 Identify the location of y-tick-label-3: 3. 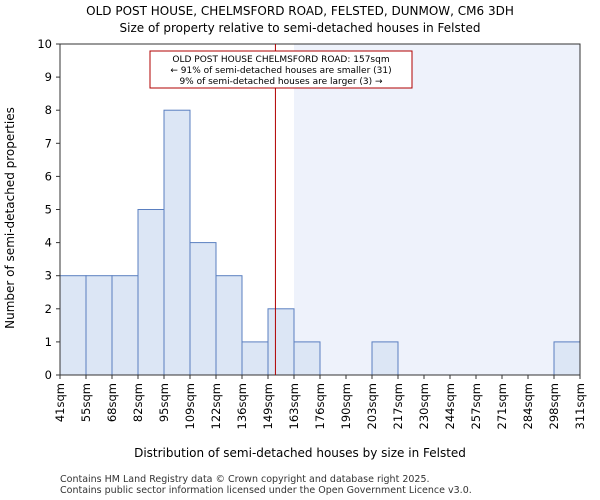
(48, 276).